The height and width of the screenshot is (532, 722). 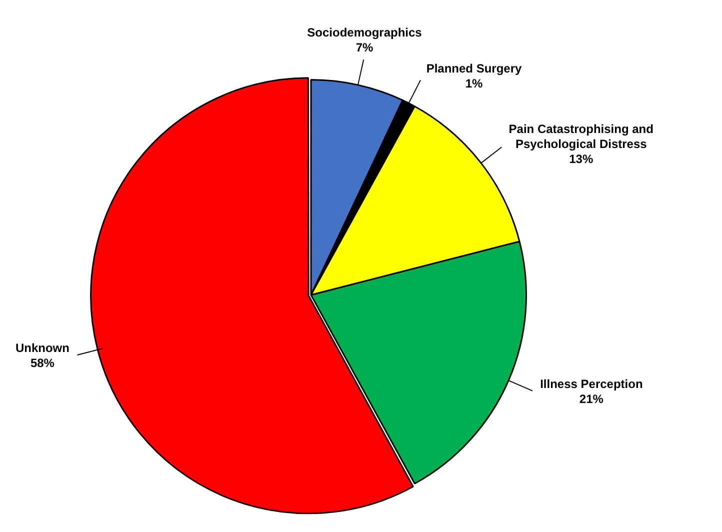 I want to click on data-label: 21%, so click(x=591, y=399).